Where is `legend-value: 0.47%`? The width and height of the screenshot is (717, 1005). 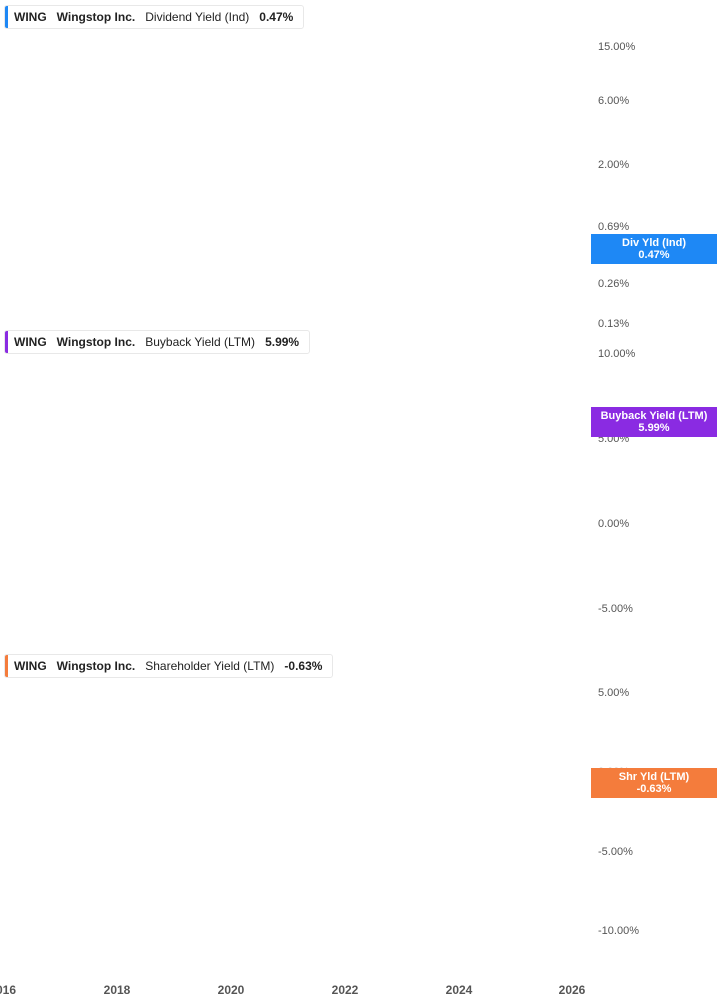
legend-value: 0.47% is located at coordinates (276, 17).